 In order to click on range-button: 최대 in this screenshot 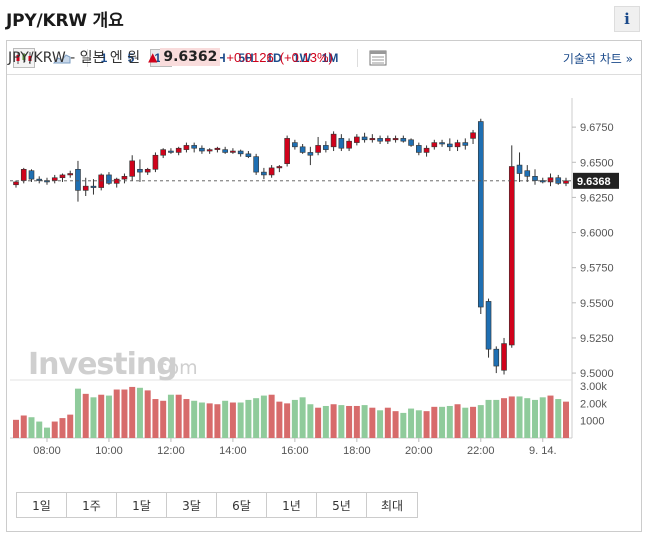, I will do `click(392, 505)`.